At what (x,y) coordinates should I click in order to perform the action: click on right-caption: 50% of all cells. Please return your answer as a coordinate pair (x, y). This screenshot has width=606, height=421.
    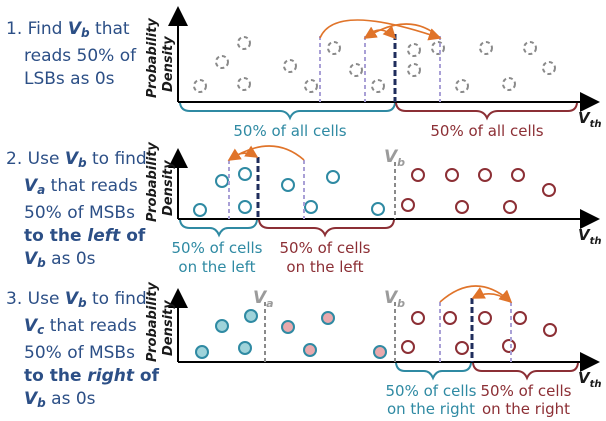
    Looking at the image, I should click on (486, 131).